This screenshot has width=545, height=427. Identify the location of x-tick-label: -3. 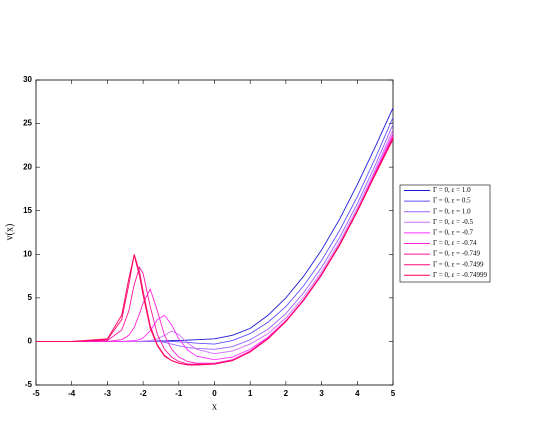
(108, 393).